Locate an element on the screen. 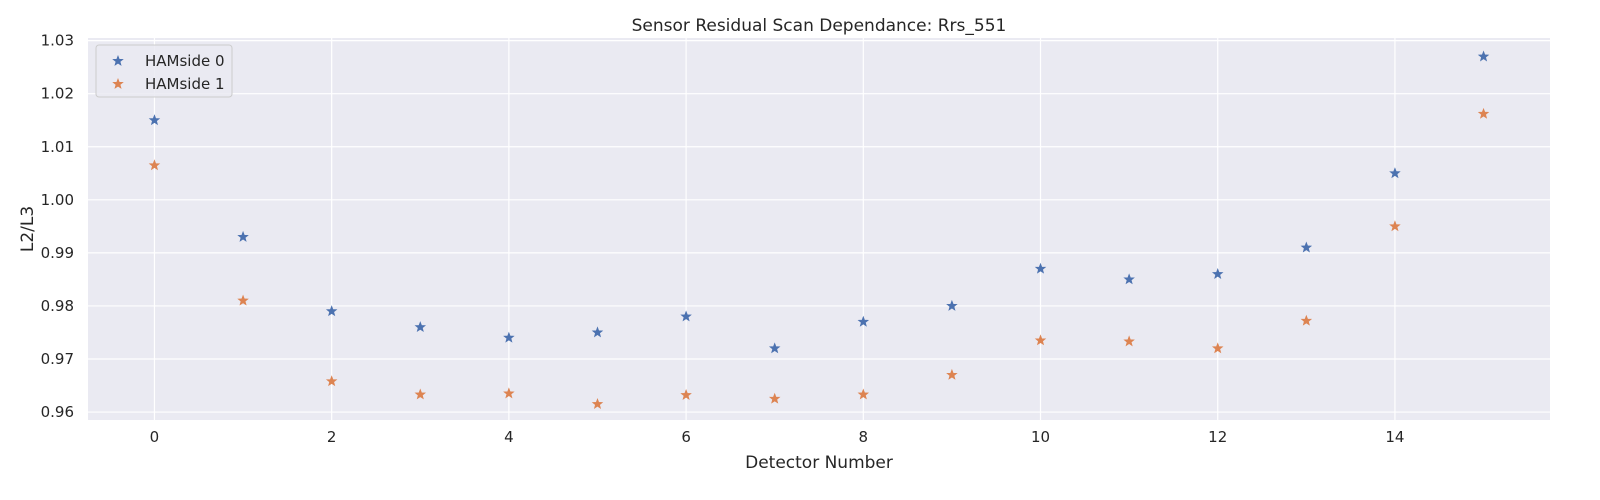 The image size is (1600, 500). x-tick-label: 12 is located at coordinates (1217, 437).